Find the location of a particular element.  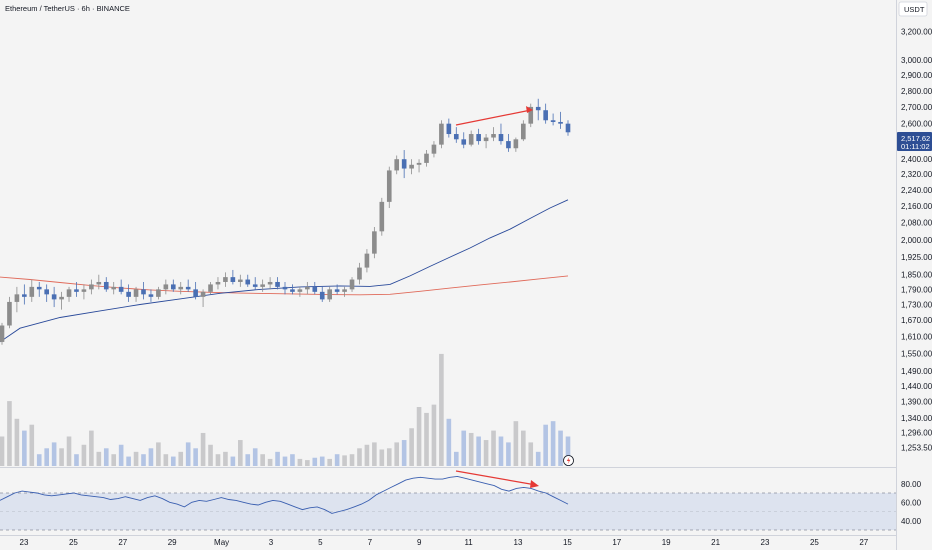

time-axis: 23 25 27 29 May 3 5 7 9 11 13 15 17 19 21 23 25 27 is located at coordinates (444, 542).